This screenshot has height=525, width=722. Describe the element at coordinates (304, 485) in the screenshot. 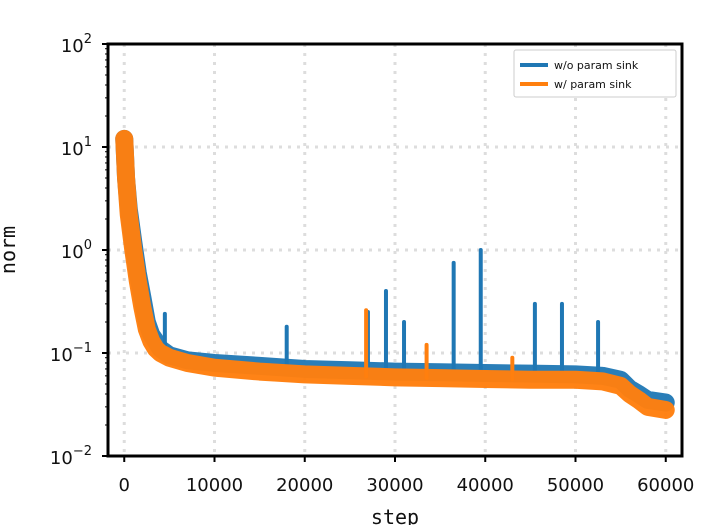

I see `x-tick-label: 20000` at that location.